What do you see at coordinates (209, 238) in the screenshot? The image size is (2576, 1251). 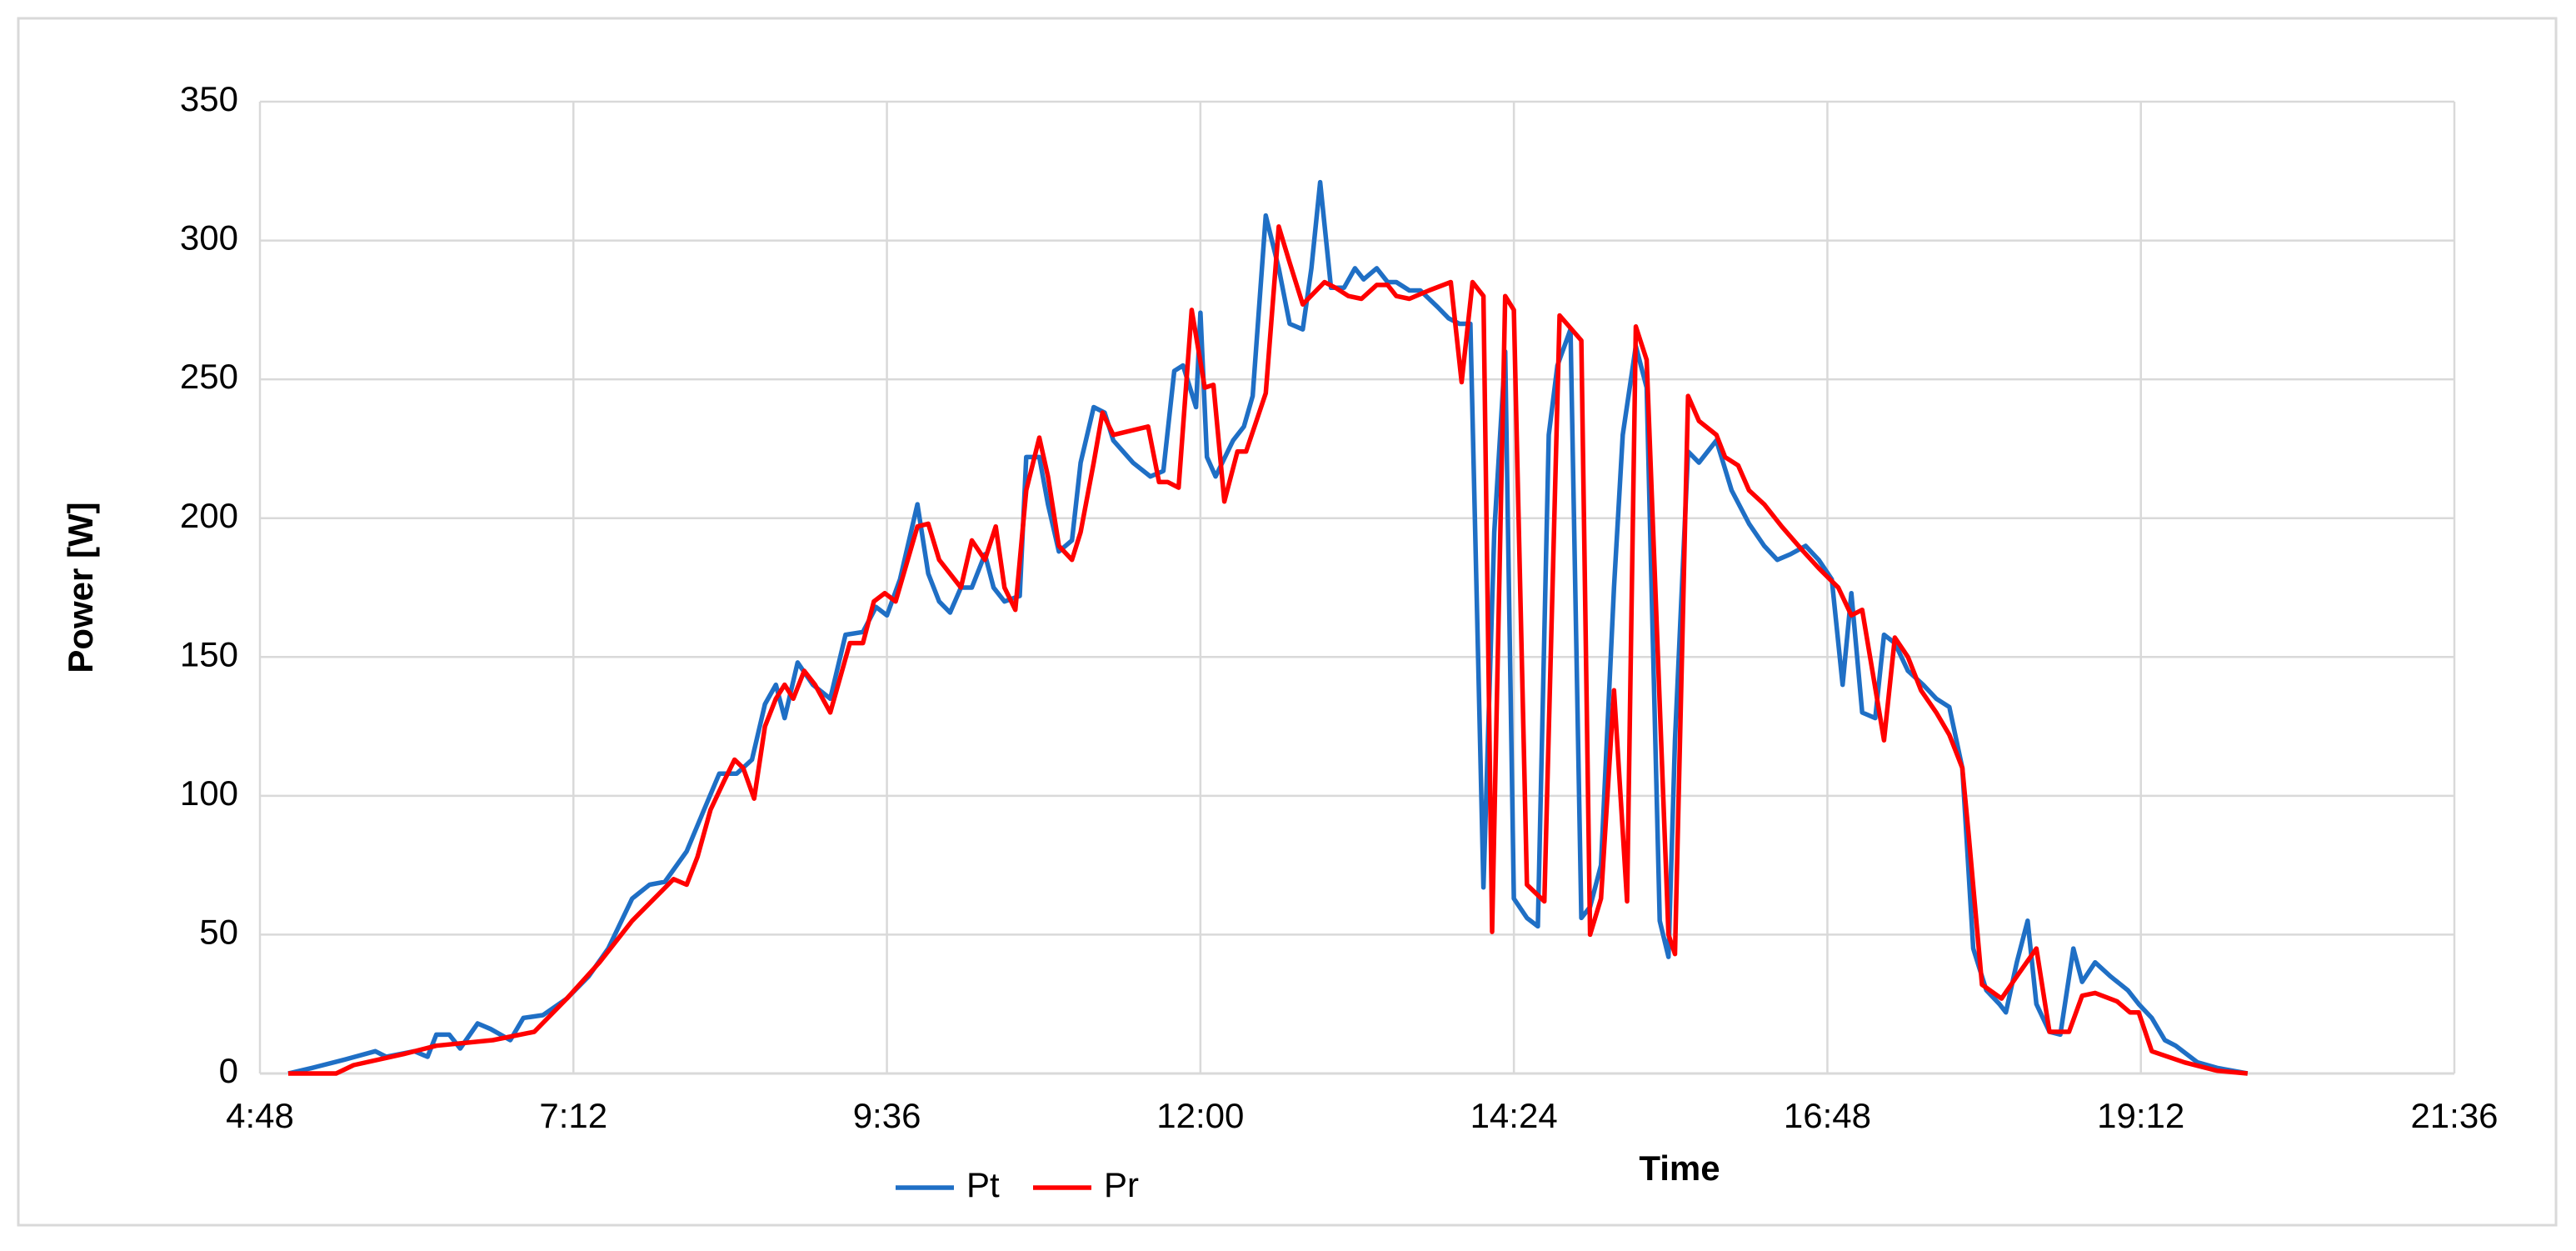 I see `y-tick-label: 300` at bounding box center [209, 238].